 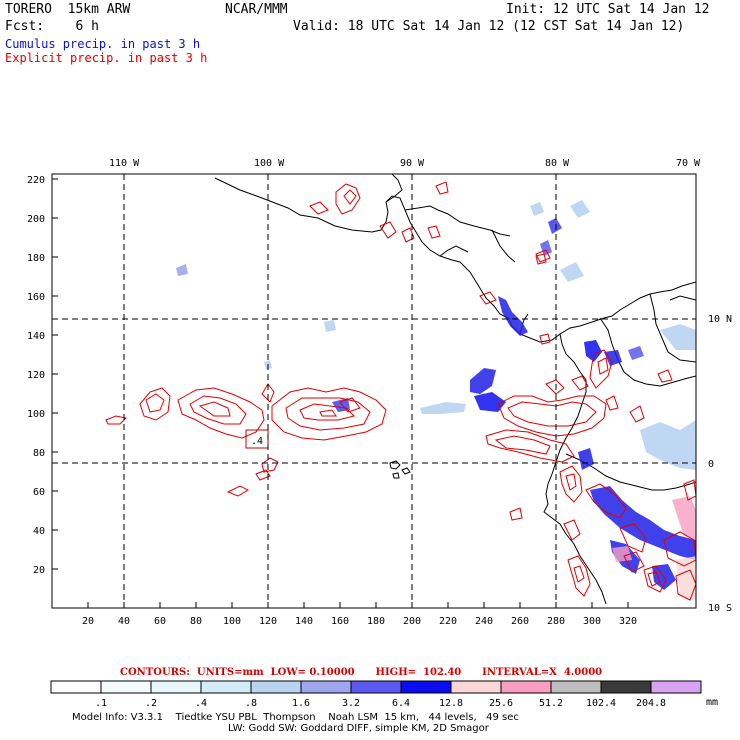 I want to click on colorbar-label: .4, so click(x=201, y=703).